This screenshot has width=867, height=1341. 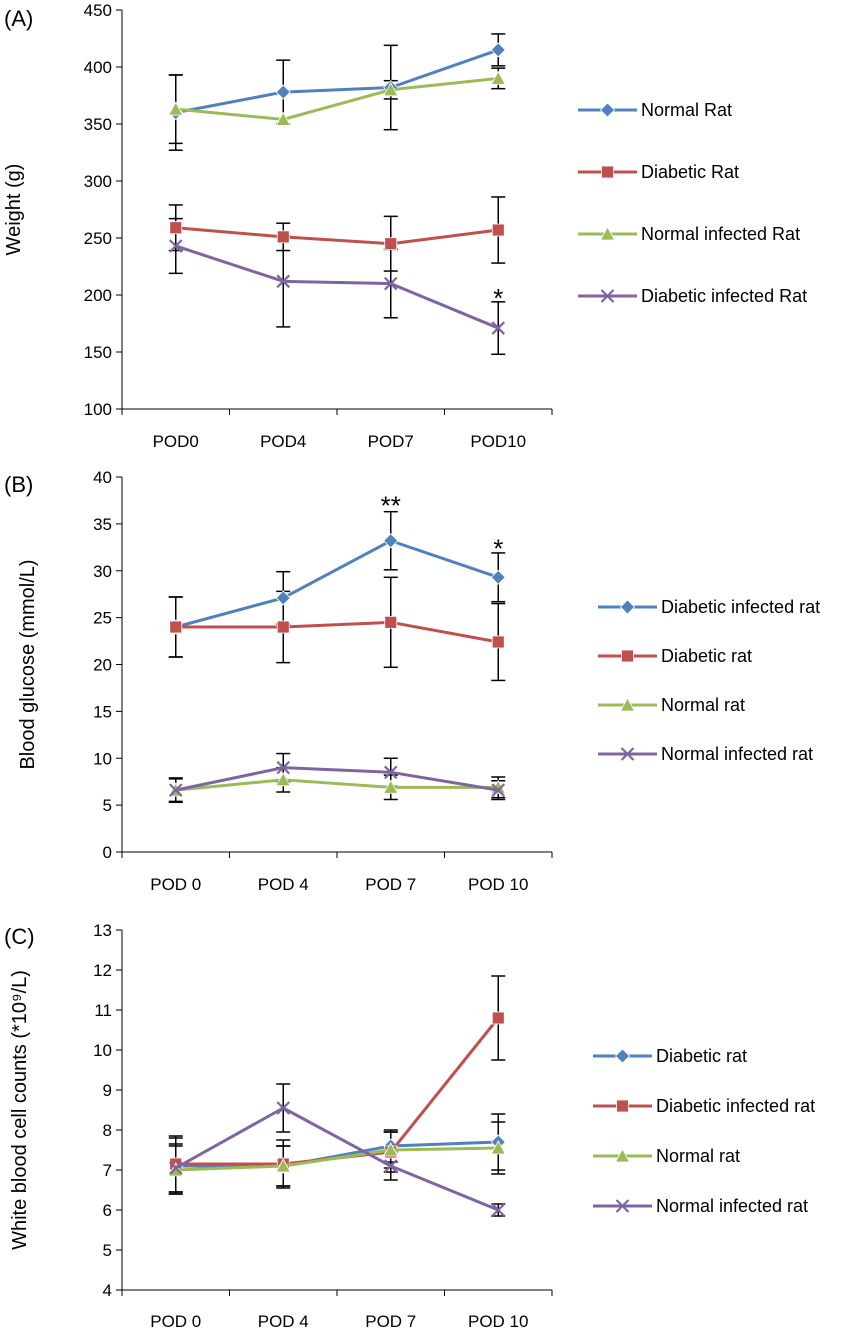 What do you see at coordinates (98, 124) in the screenshot?
I see `y-tick-label: 350` at bounding box center [98, 124].